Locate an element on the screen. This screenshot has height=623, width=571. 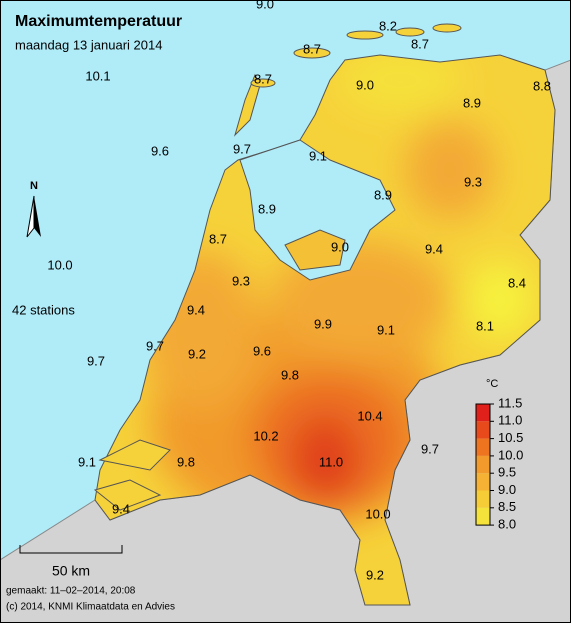
legend-frame is located at coordinates (483, 464).